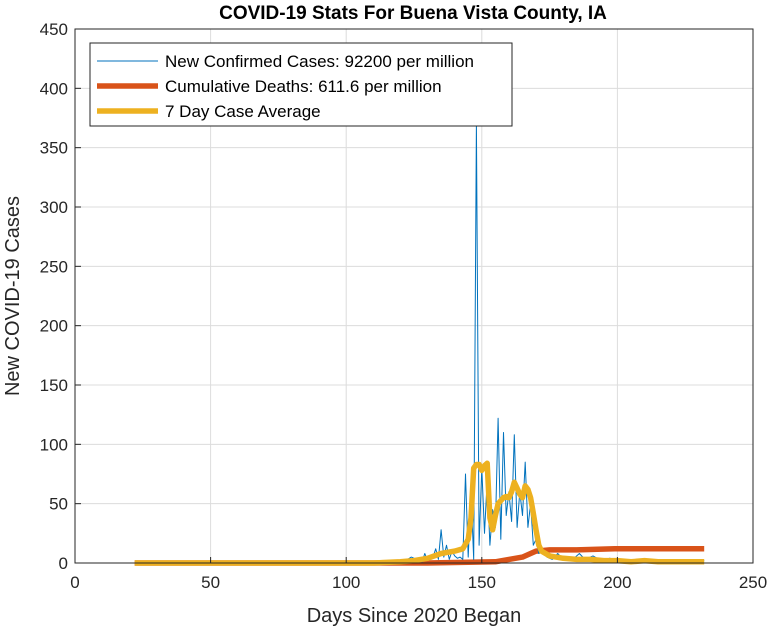  Describe the element at coordinates (58, 504) in the screenshot. I see `y-tick-label: 50` at that location.